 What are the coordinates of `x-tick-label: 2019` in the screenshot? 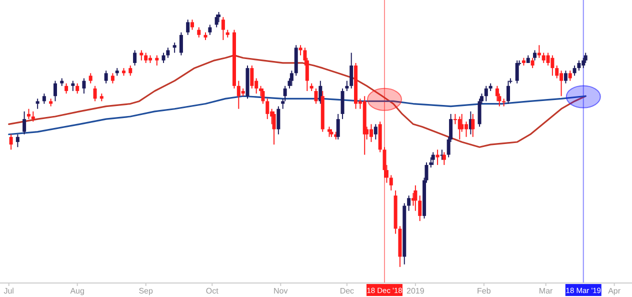 It's located at (415, 291).